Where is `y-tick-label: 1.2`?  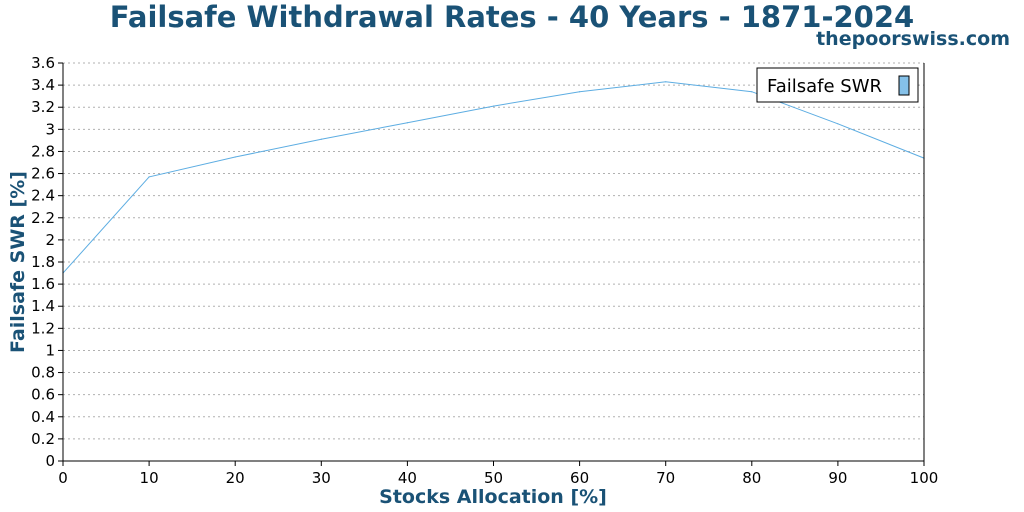
y-tick-label: 1.2 is located at coordinates (43, 328).